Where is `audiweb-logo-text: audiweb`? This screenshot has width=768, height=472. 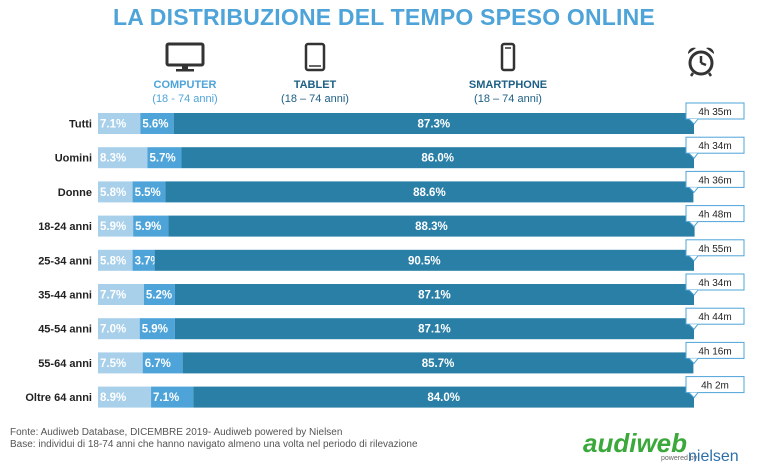 audiweb-logo-text: audiweb is located at coordinates (635, 443).